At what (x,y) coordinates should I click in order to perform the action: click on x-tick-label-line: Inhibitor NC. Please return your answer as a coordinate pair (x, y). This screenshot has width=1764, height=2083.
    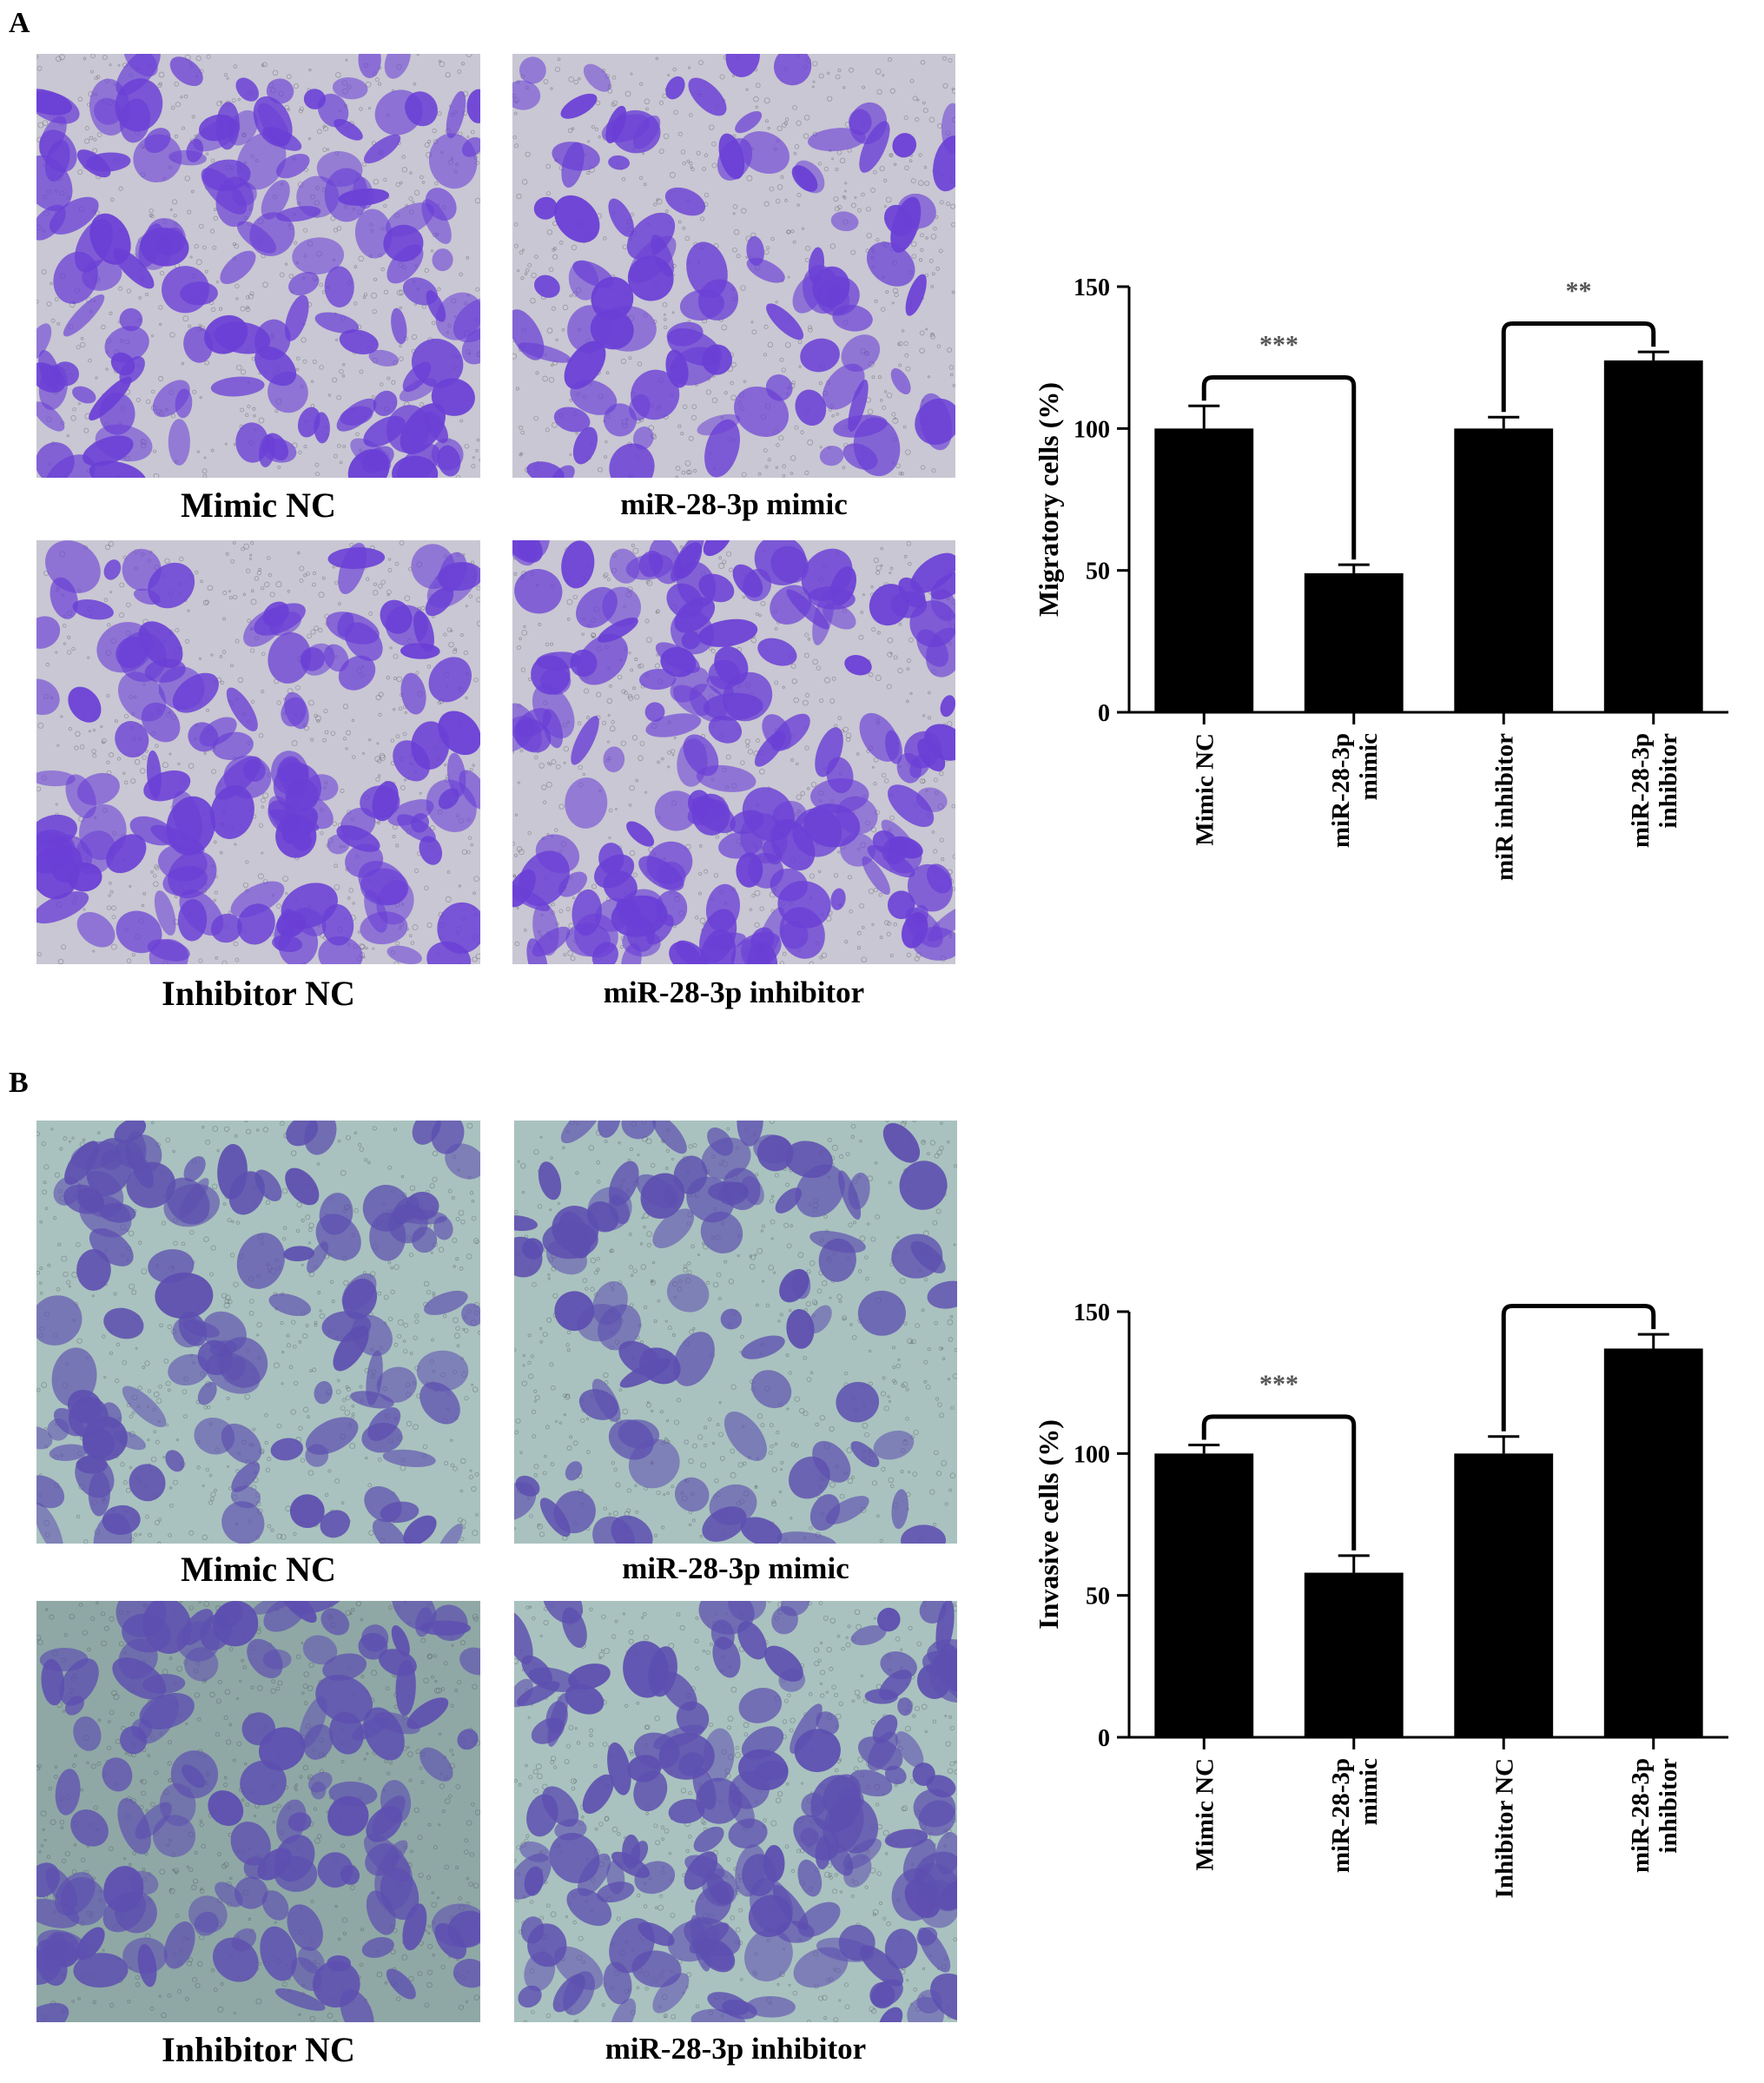
    Looking at the image, I should click on (1504, 1828).